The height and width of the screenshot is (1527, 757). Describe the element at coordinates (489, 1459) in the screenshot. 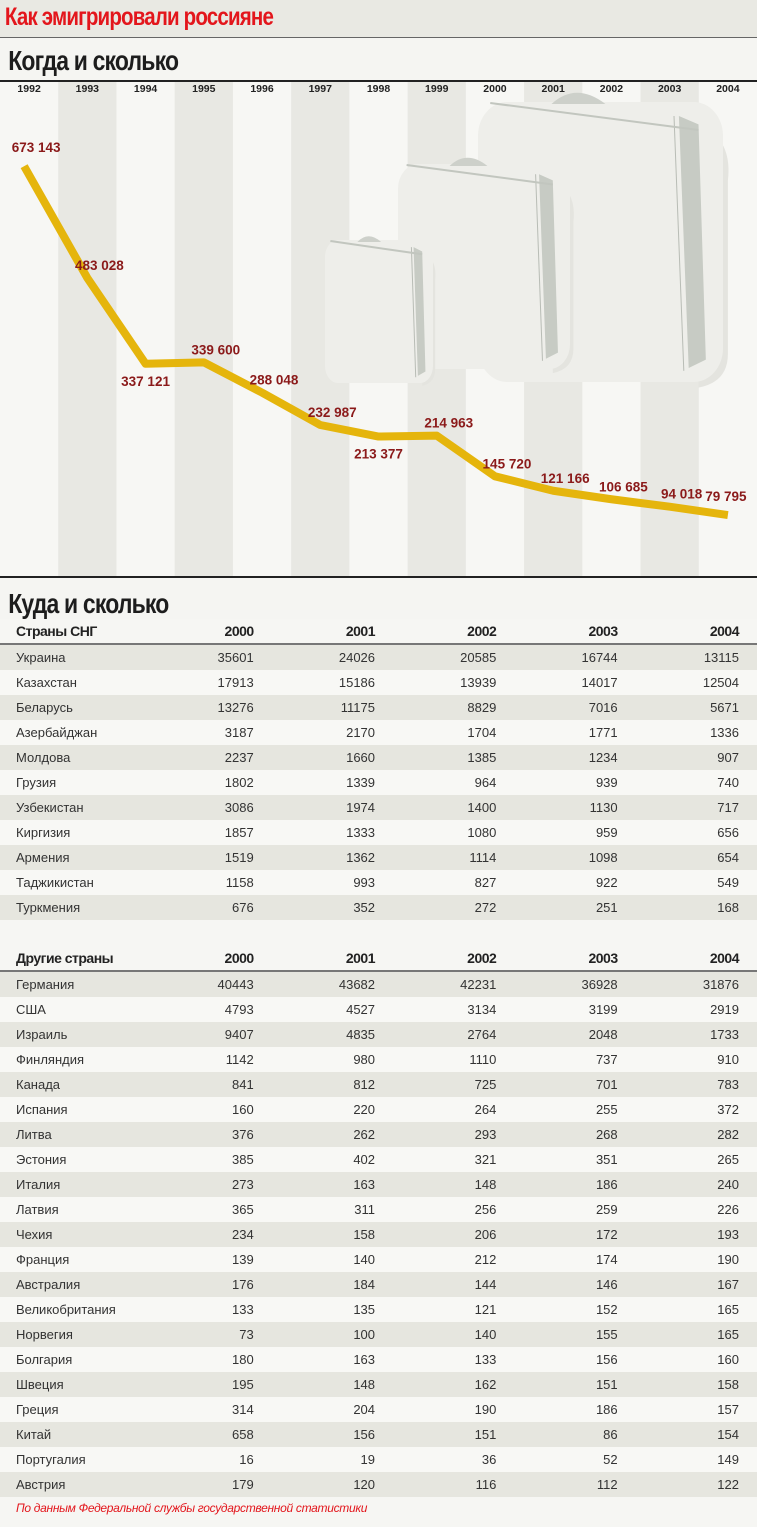

I see `emigrant-count: 36` at that location.